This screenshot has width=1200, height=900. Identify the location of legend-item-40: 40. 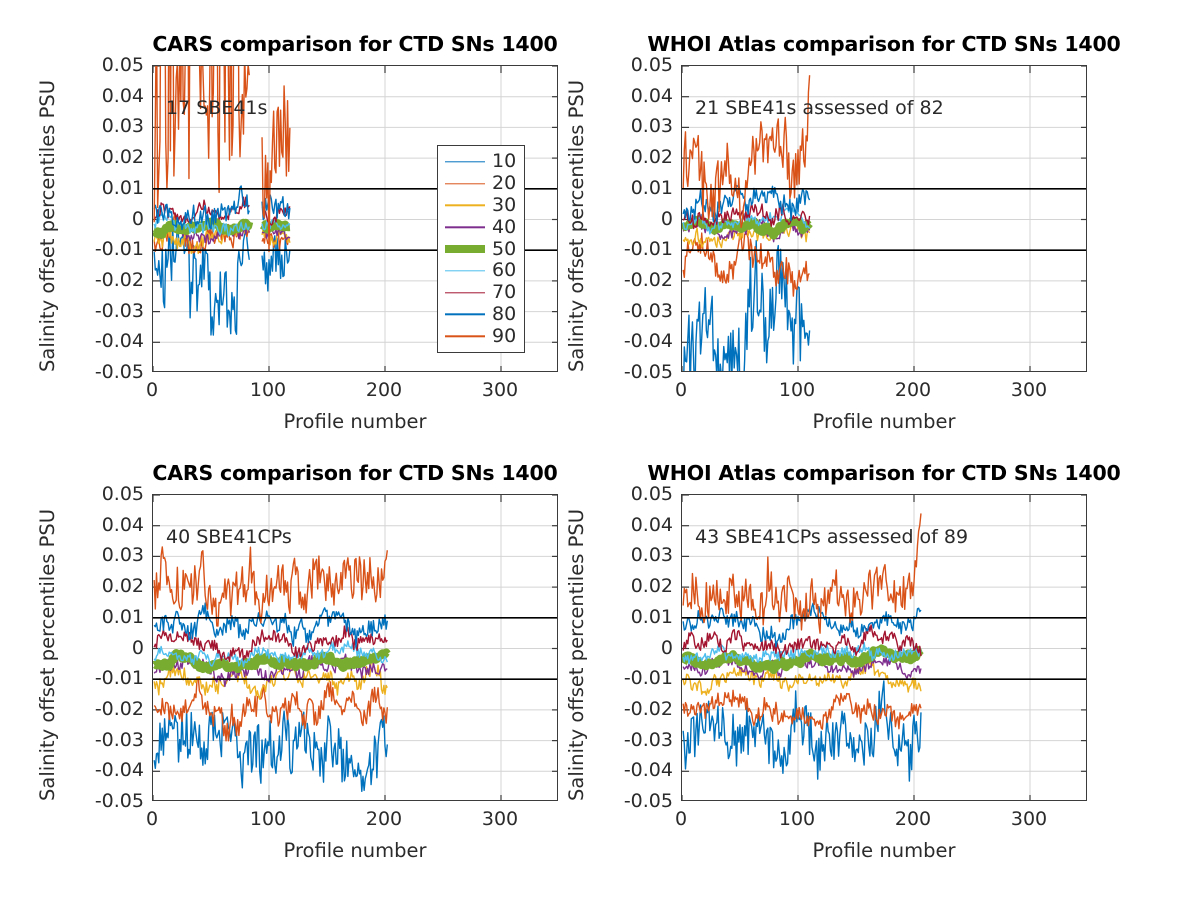
(480, 227).